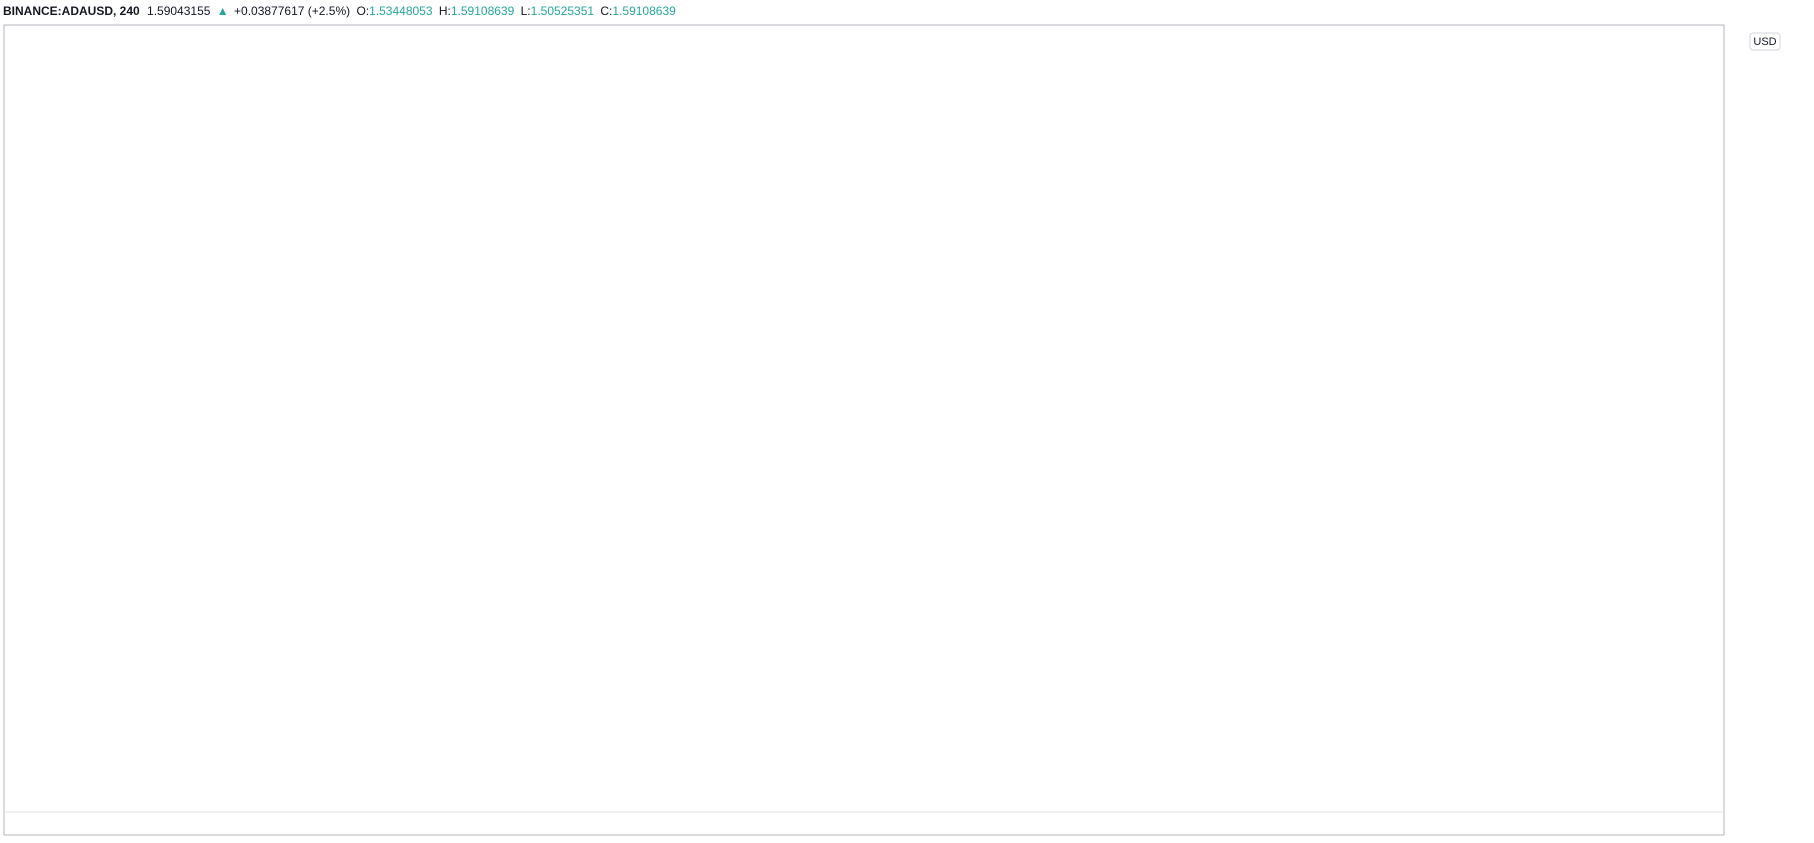 This screenshot has height=843, width=1814. What do you see at coordinates (563, 11) in the screenshot?
I see `low-value: 1.50525351` at bounding box center [563, 11].